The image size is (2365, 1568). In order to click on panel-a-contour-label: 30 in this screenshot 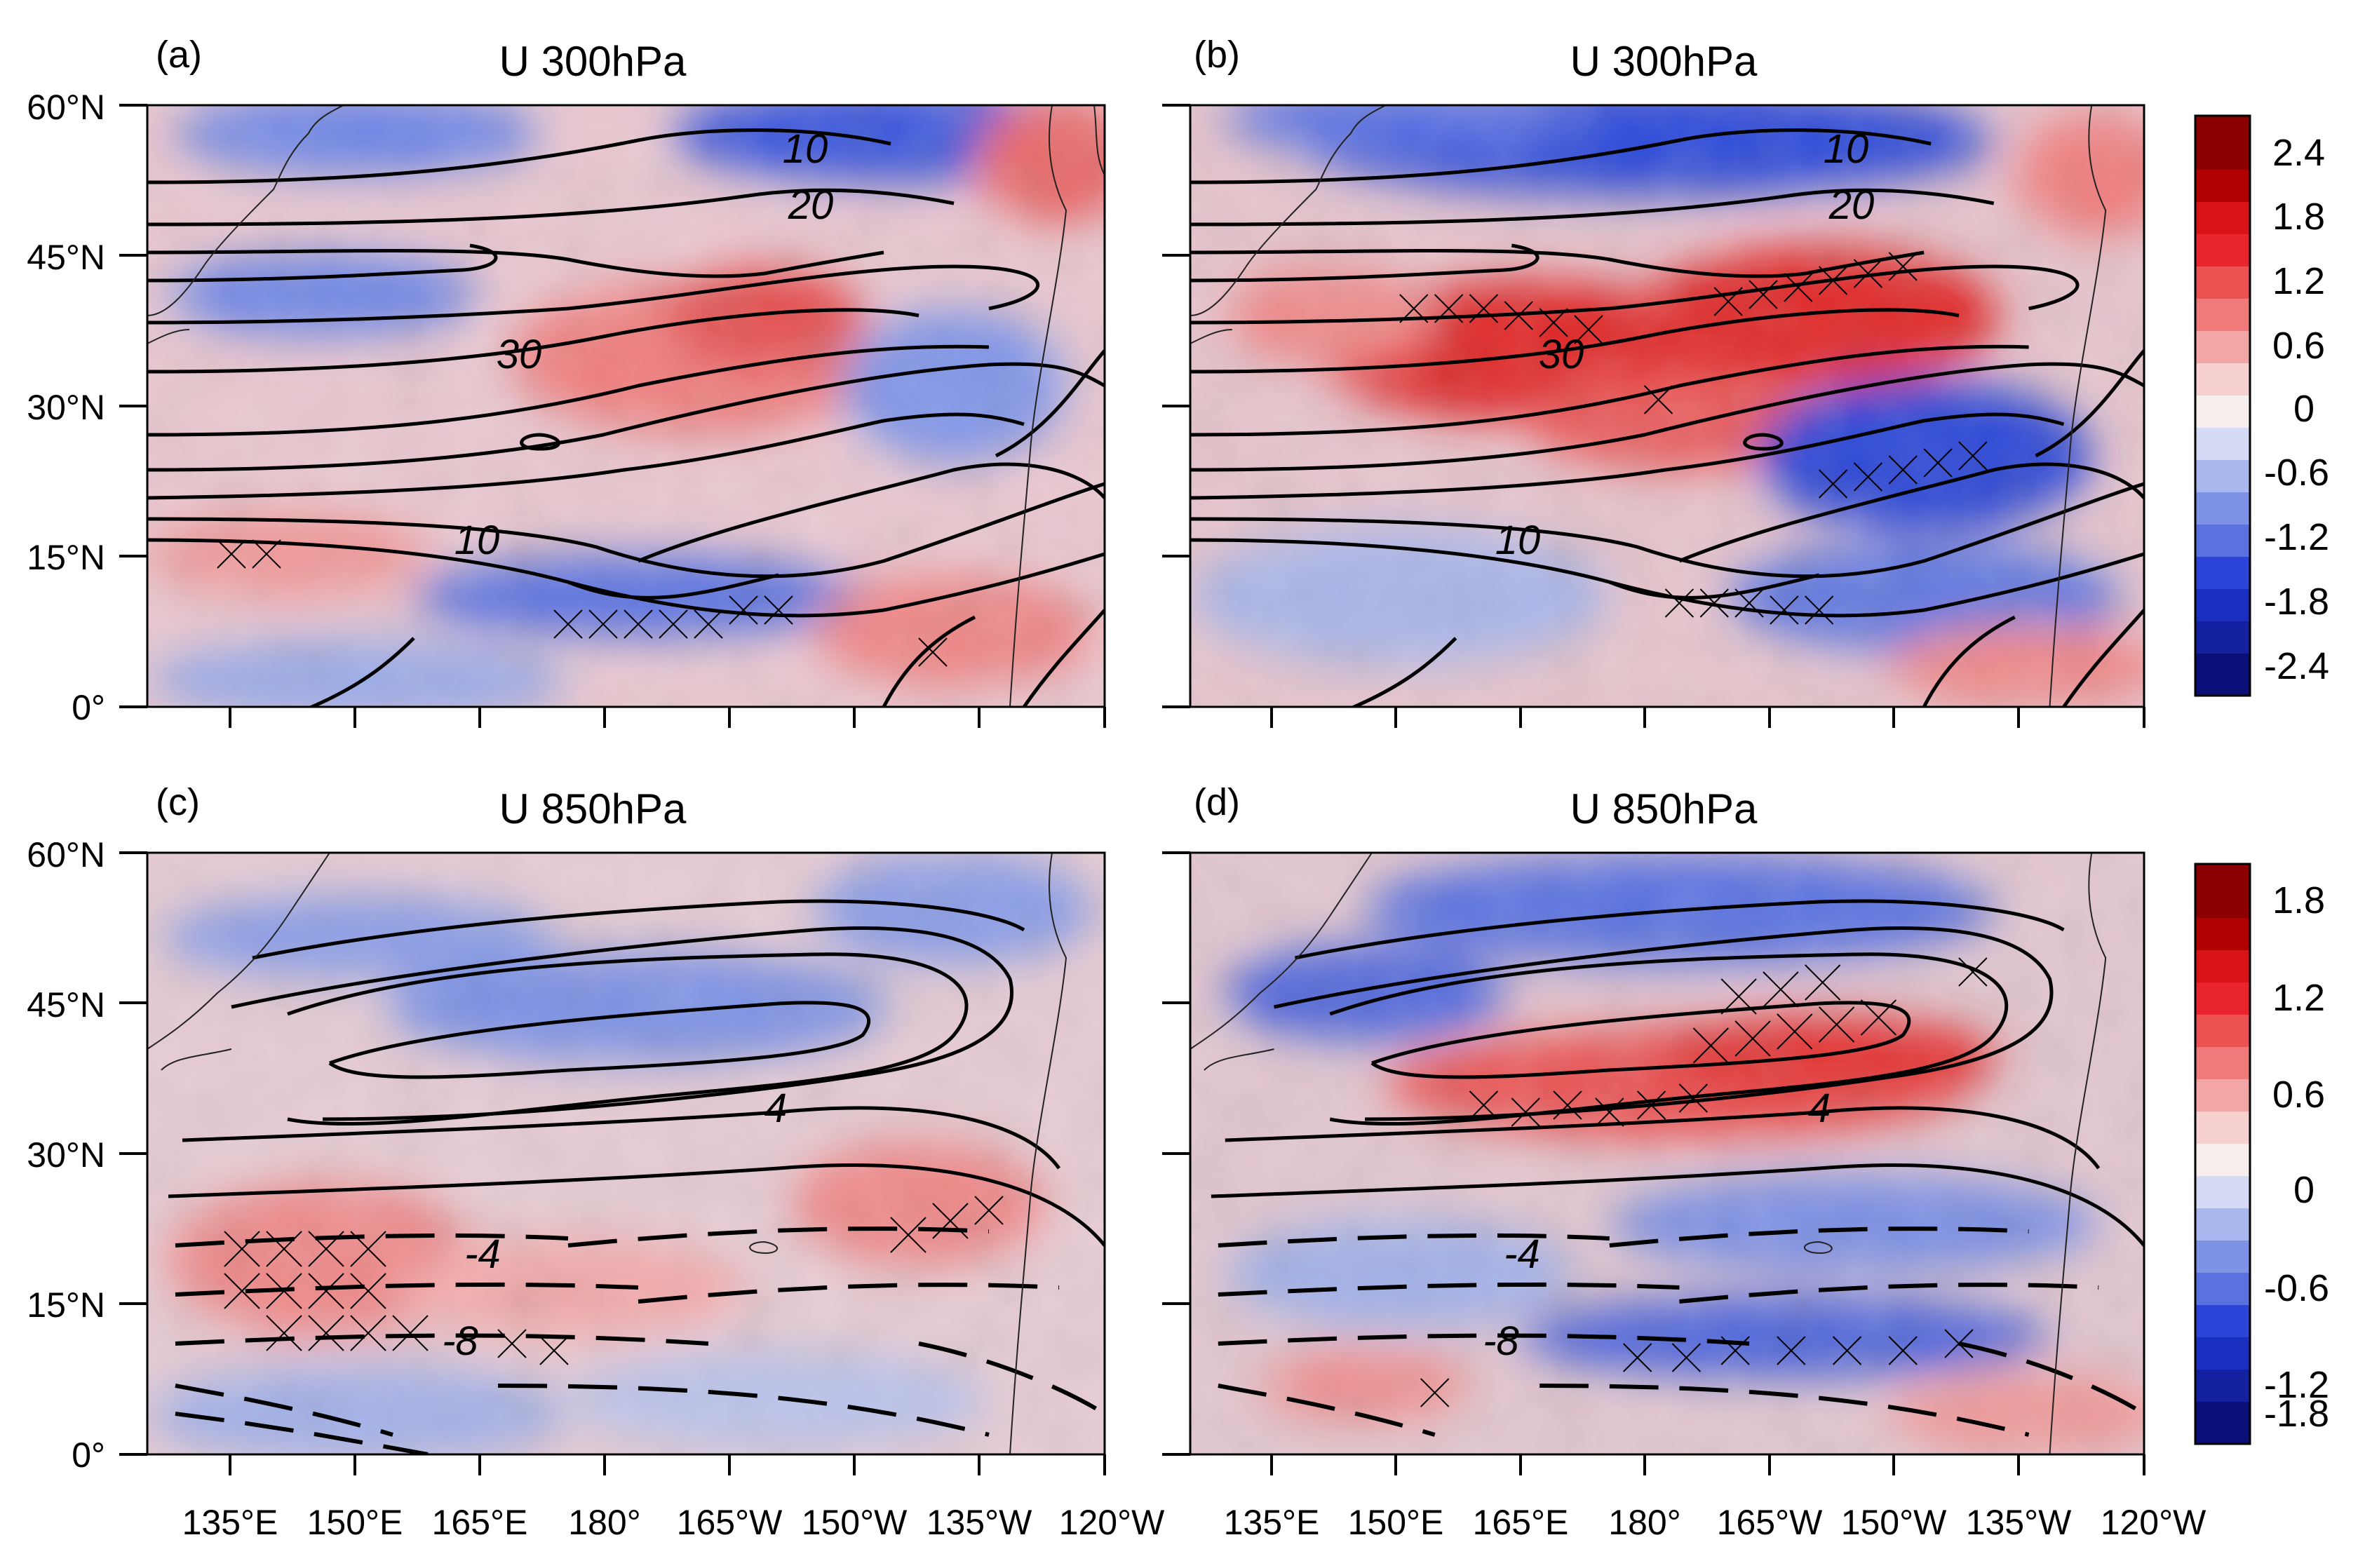, I will do `click(519, 354)`.